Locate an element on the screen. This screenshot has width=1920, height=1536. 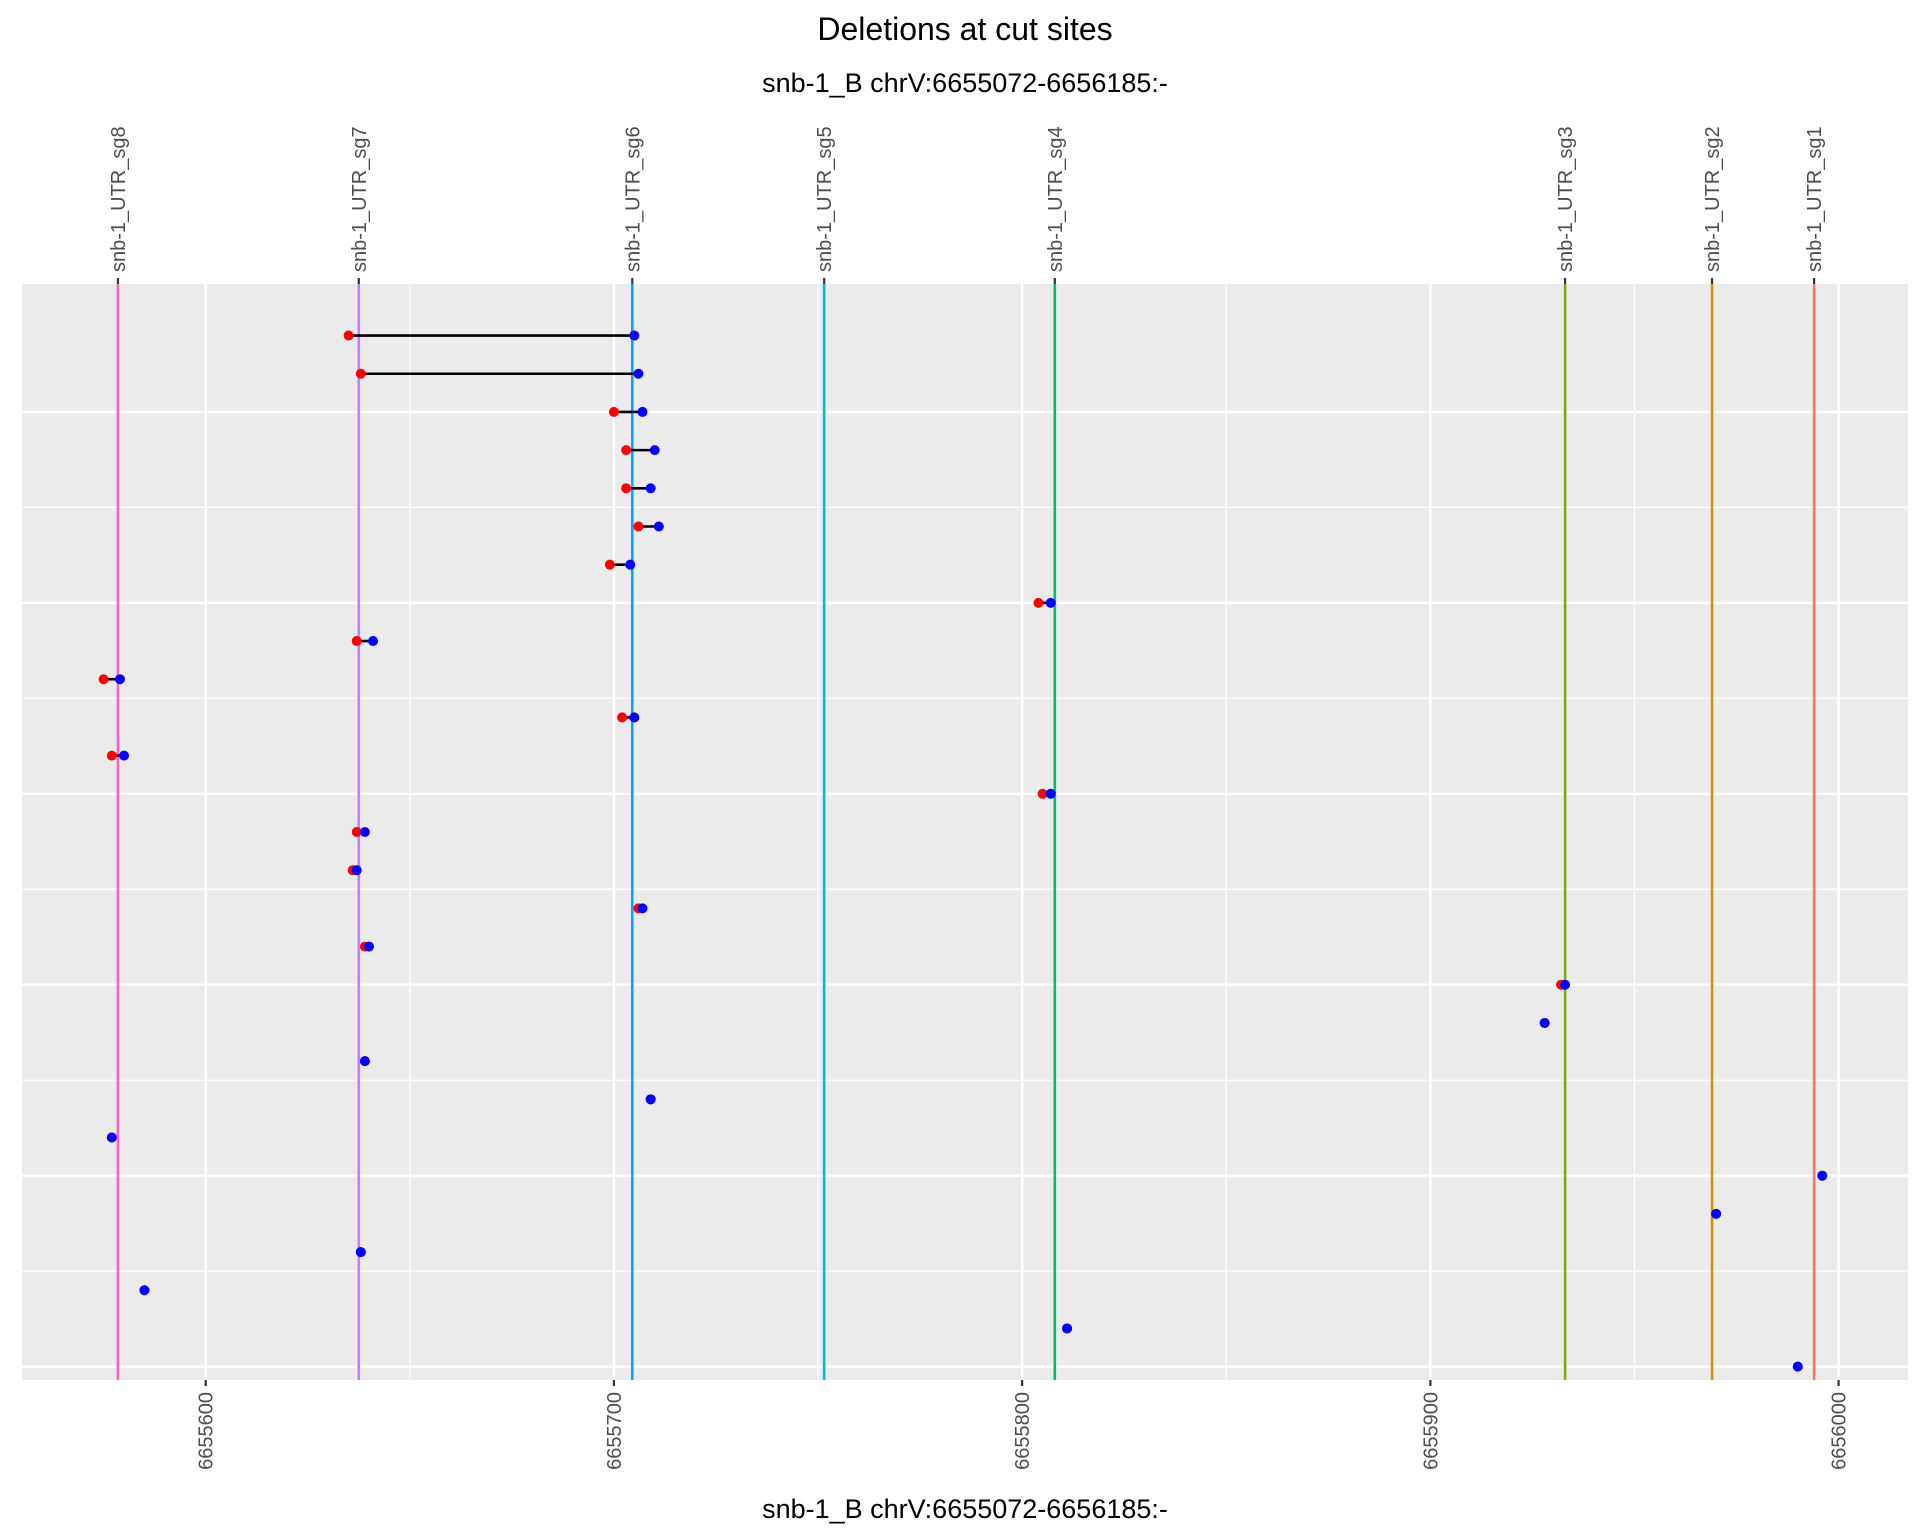
x-tick-label: 6656000 is located at coordinates (1840, 1431).